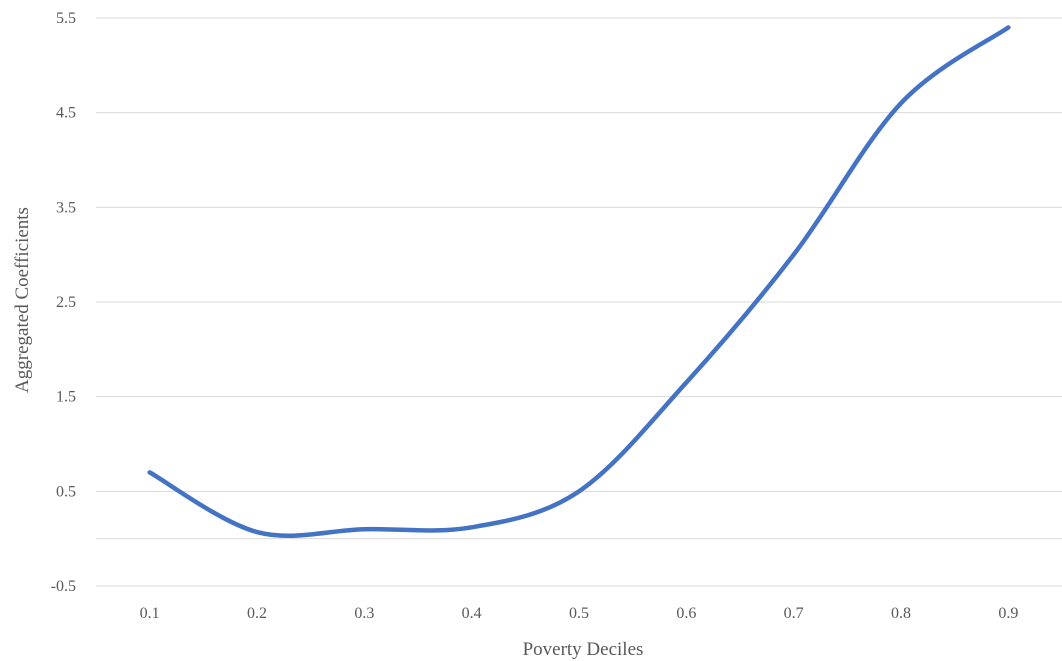  I want to click on x-tick-label: 0.4, so click(472, 613).